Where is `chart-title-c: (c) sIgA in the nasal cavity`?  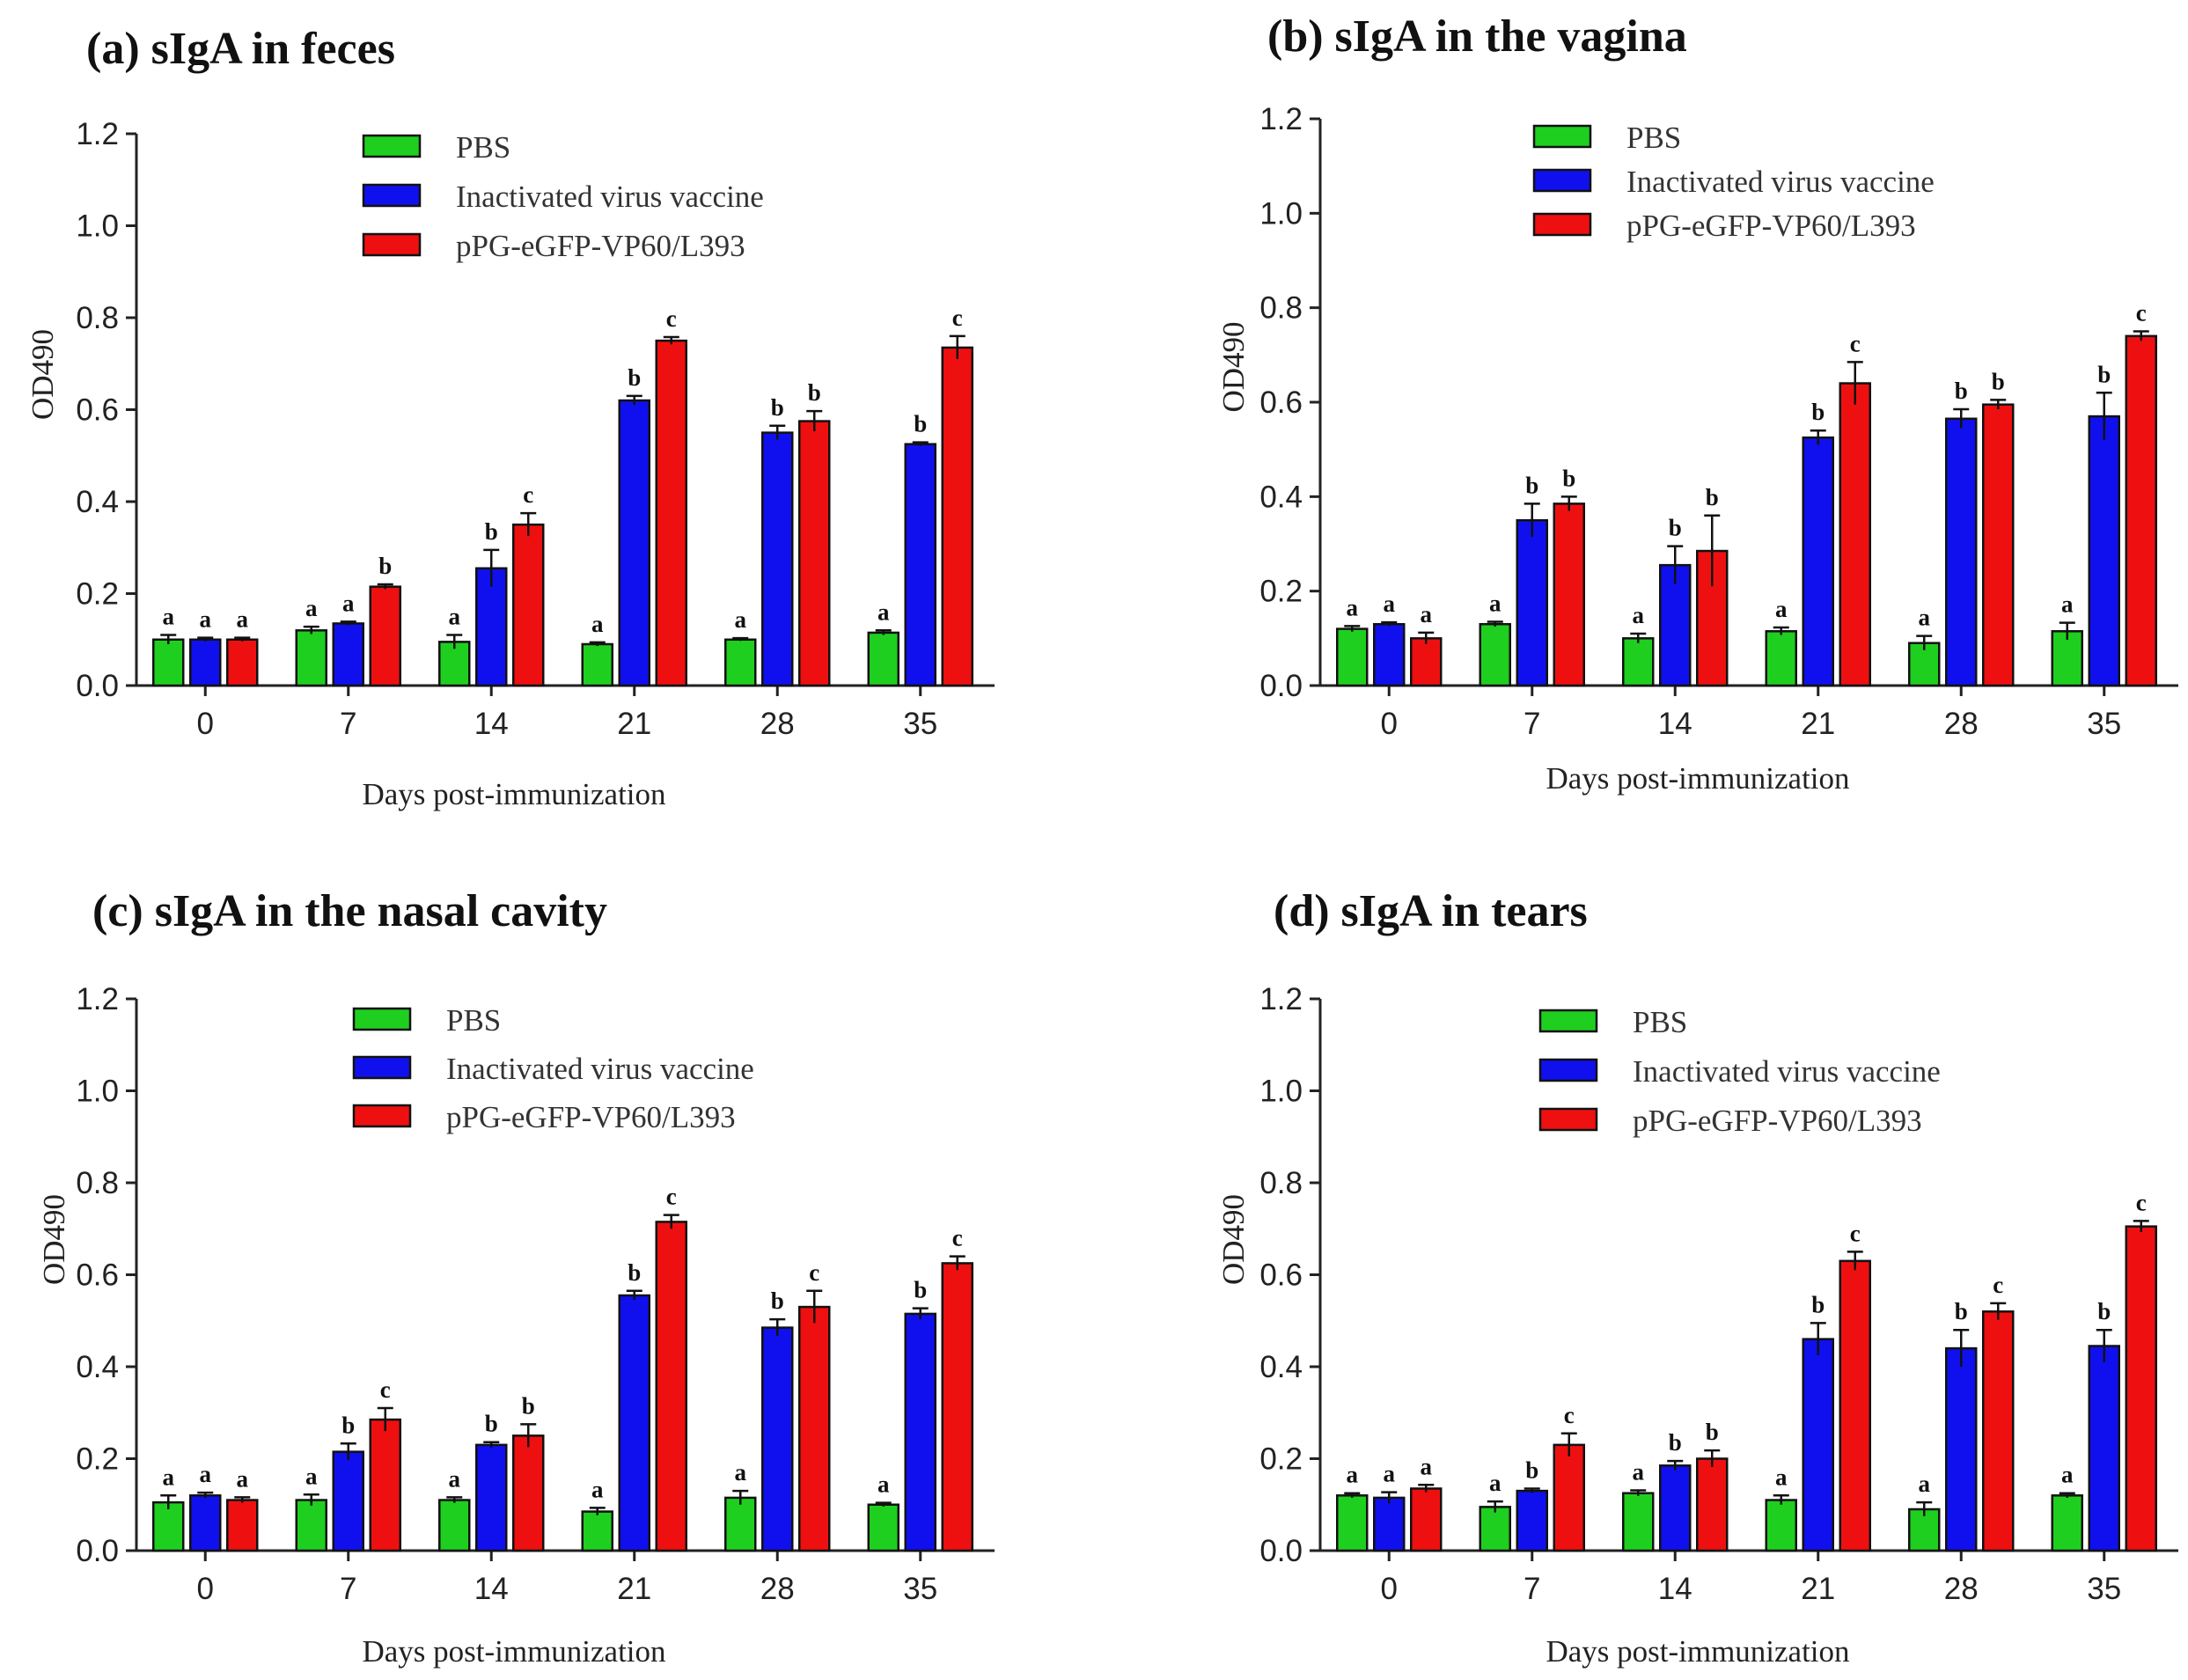
chart-title-c: (c) sIgA in the nasal cavity is located at coordinates (349, 911).